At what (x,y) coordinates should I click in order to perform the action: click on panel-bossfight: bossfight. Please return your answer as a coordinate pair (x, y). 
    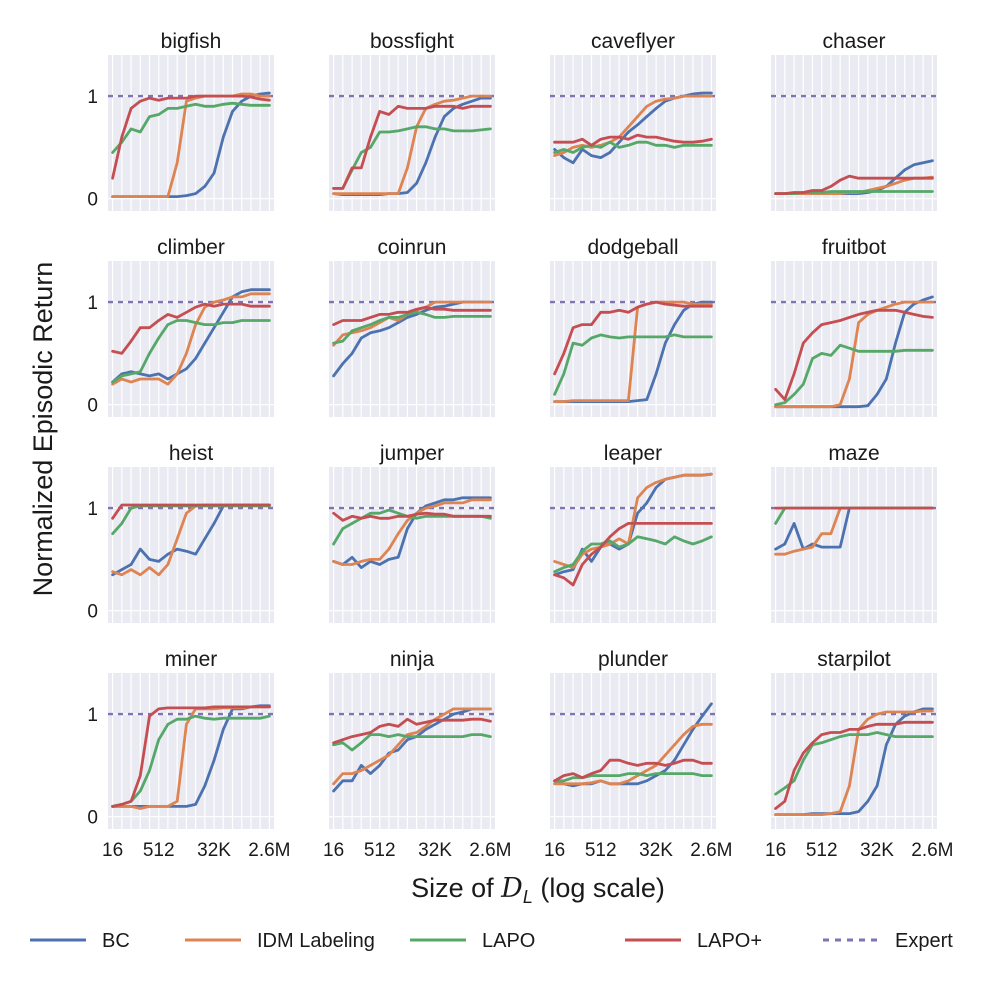
    Looking at the image, I should click on (412, 120).